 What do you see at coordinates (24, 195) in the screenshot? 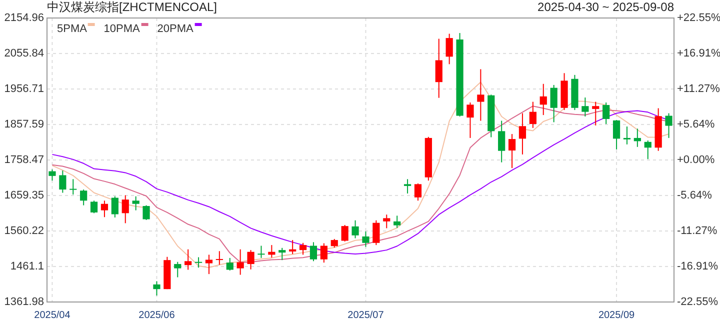
I see `y-tick-label: 1659.35` at bounding box center [24, 195].